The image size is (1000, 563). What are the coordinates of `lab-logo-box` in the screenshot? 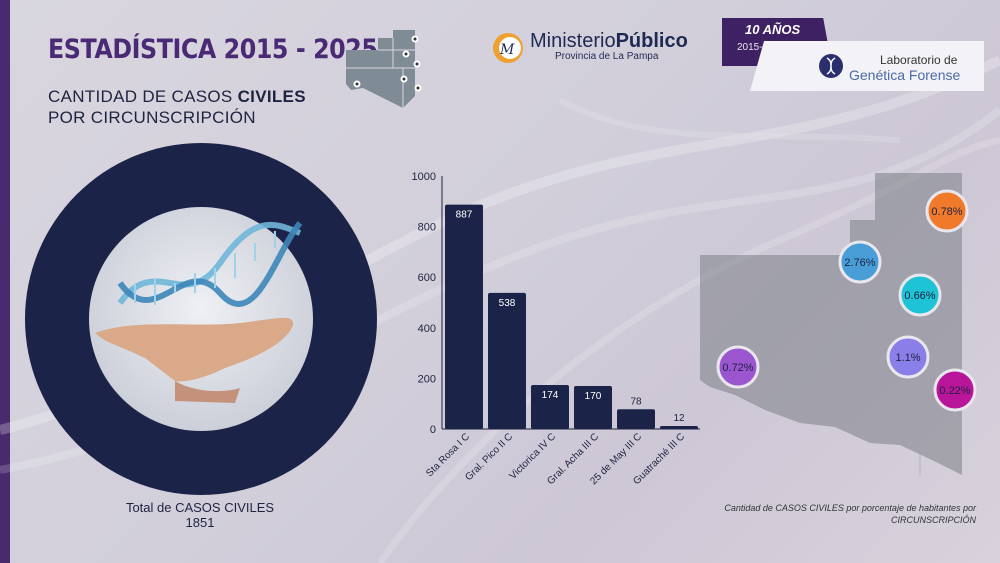 It's located at (867, 66).